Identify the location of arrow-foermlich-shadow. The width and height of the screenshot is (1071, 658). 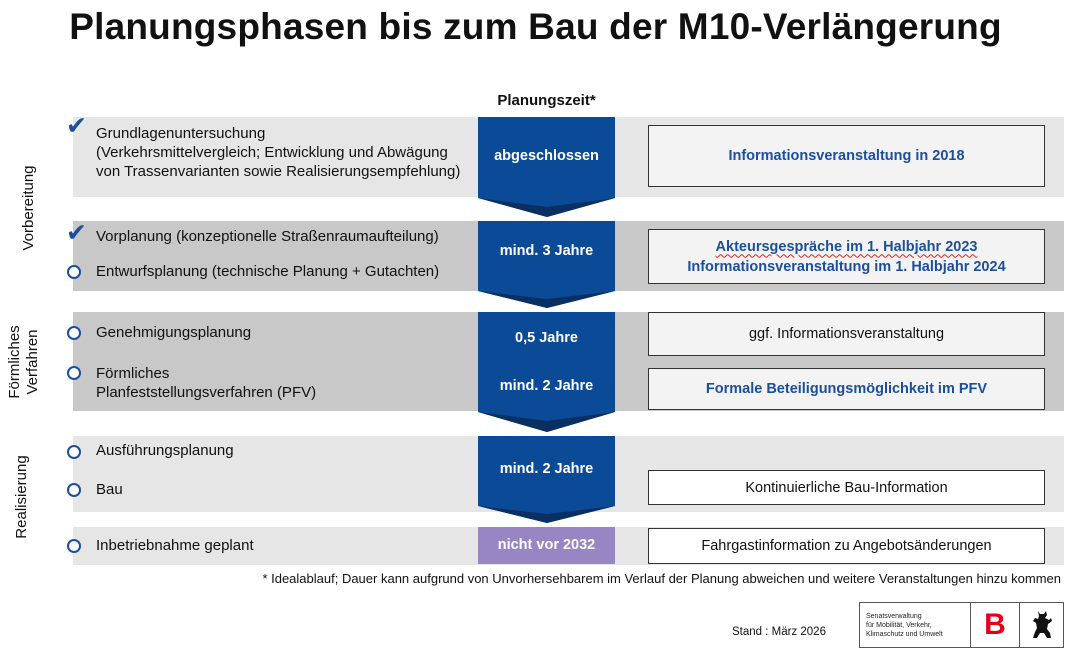
(546, 422).